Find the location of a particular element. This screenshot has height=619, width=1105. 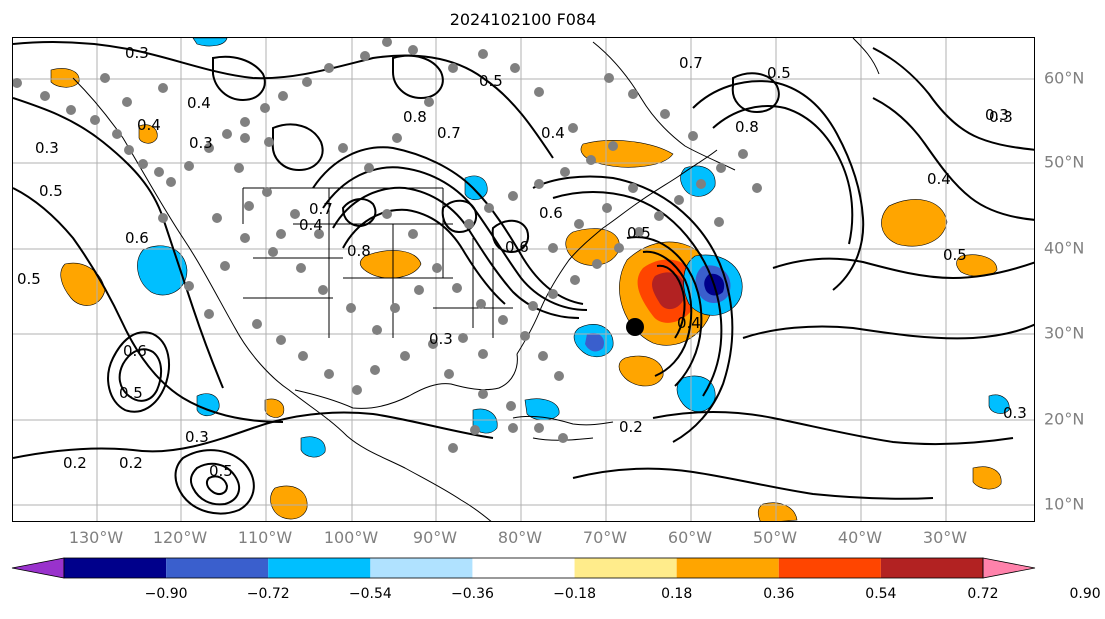

lon-label: 50°W is located at coordinates (775, 537).